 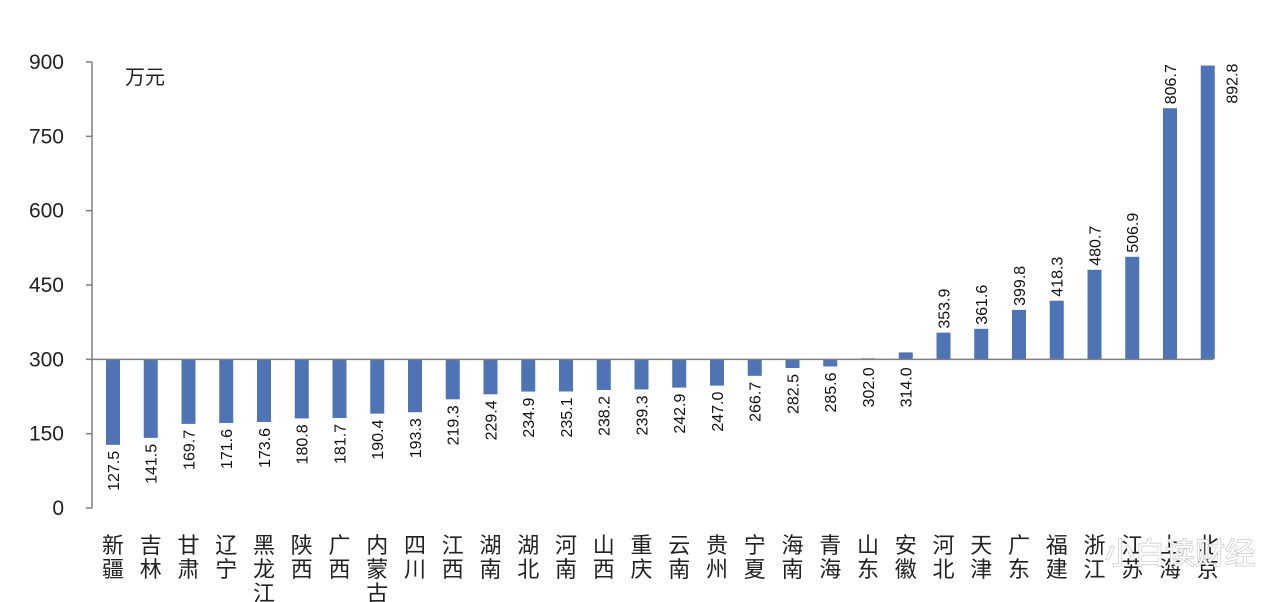 What do you see at coordinates (943, 558) in the screenshot?
I see `category-label: 河北` at bounding box center [943, 558].